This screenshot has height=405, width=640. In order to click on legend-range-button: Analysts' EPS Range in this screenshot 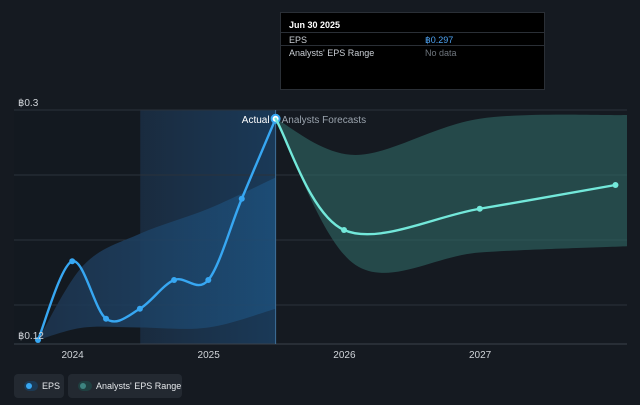, I will do `click(125, 386)`.